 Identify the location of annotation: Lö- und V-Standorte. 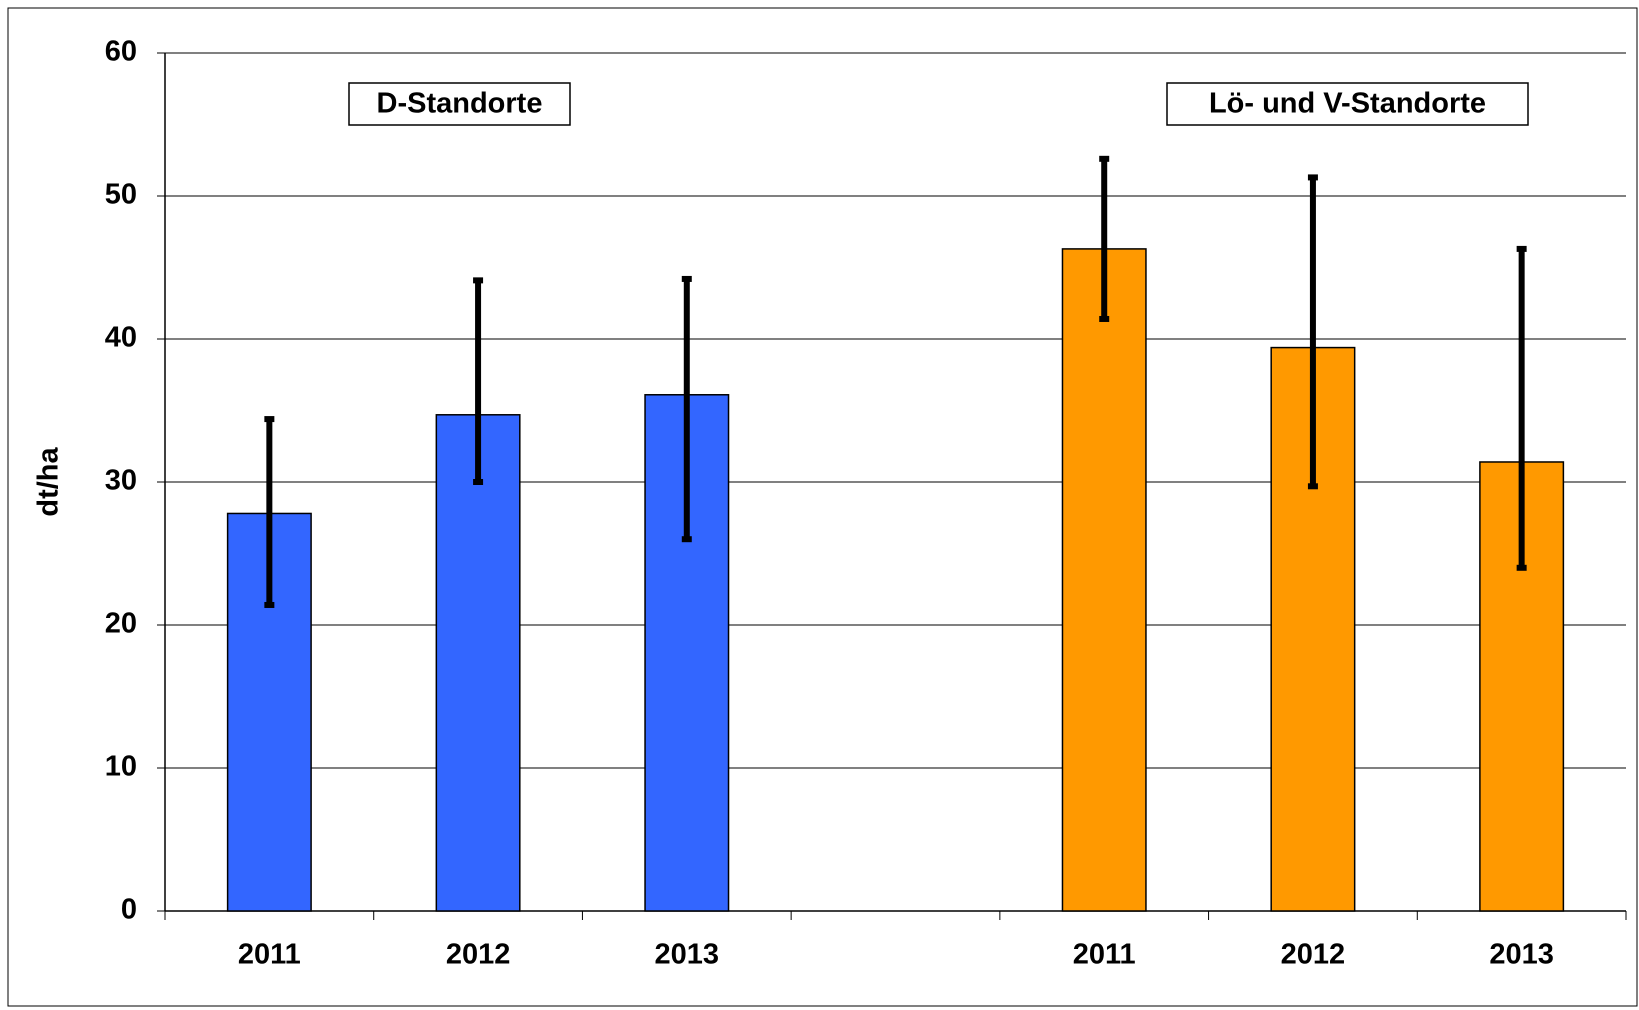
(1347, 104).